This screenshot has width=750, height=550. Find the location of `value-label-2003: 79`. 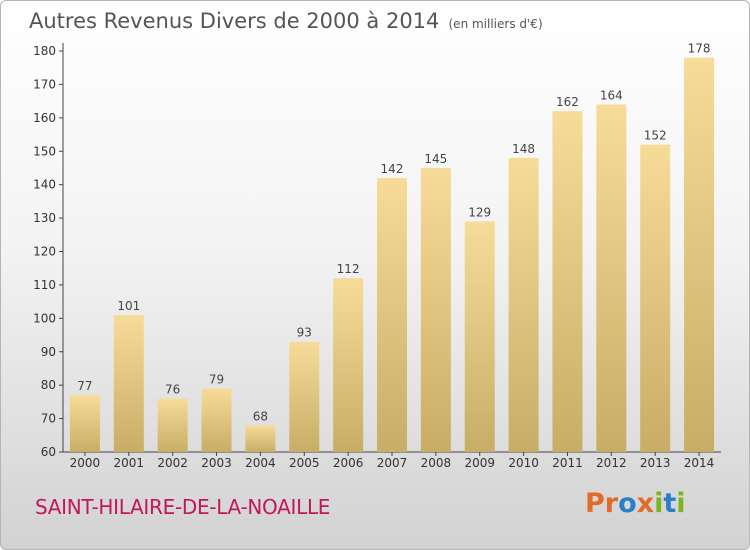

value-label-2003: 79 is located at coordinates (216, 380).